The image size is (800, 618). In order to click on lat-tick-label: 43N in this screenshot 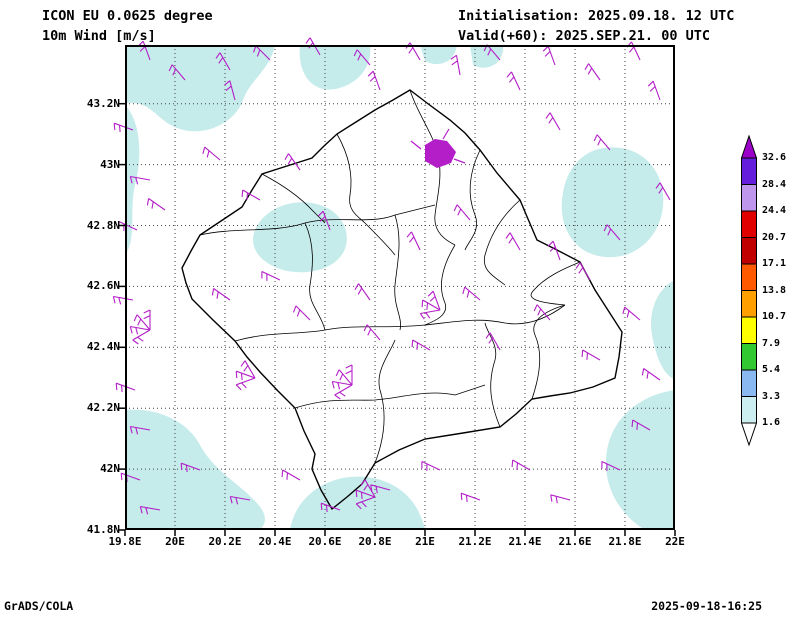, I will do `click(110, 164)`.